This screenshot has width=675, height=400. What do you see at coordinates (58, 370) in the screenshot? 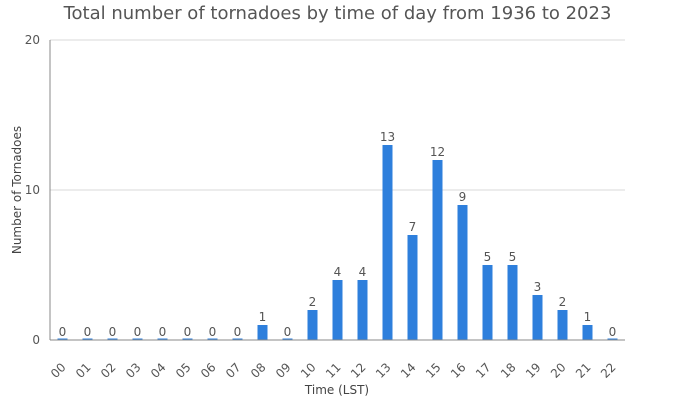
I see `x-tick-label: 00` at bounding box center [58, 370].